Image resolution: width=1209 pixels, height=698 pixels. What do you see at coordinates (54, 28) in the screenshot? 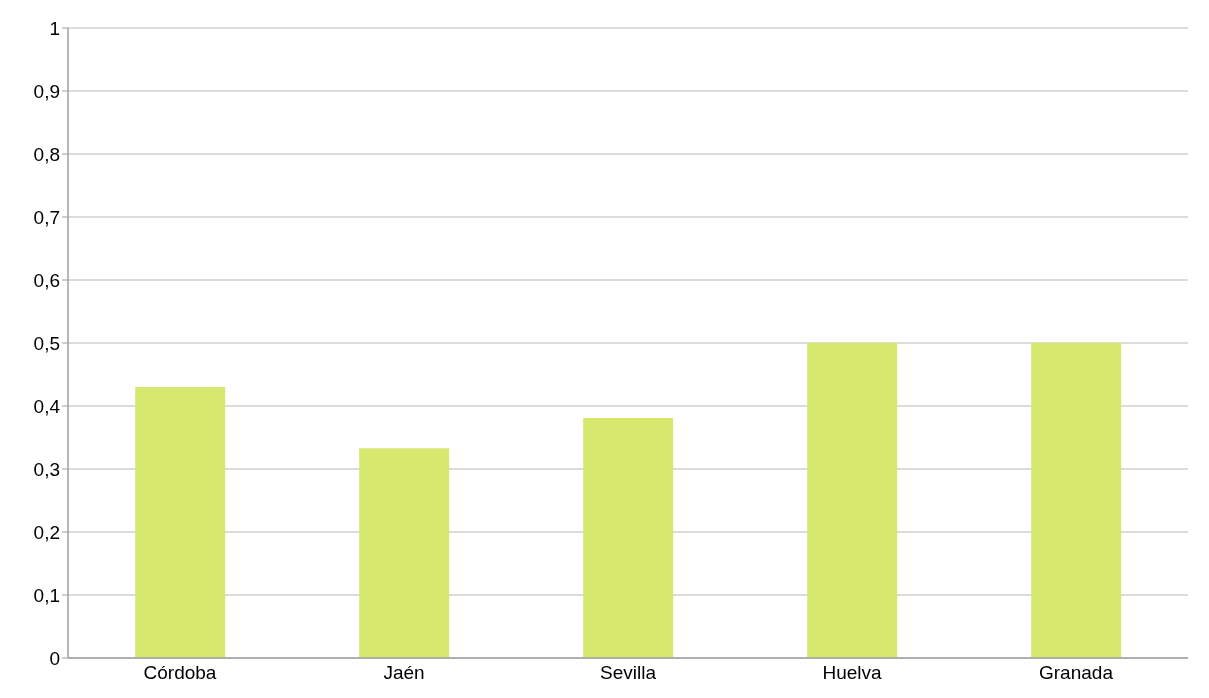
I see `y-tick-label: 1` at bounding box center [54, 28].